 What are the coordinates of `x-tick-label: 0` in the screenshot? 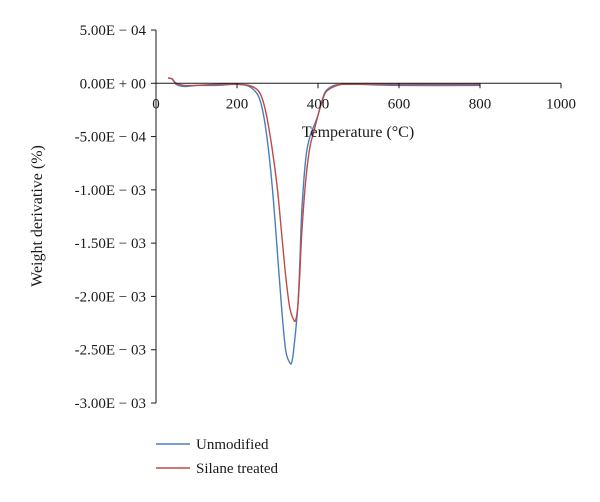 It's located at (156, 104).